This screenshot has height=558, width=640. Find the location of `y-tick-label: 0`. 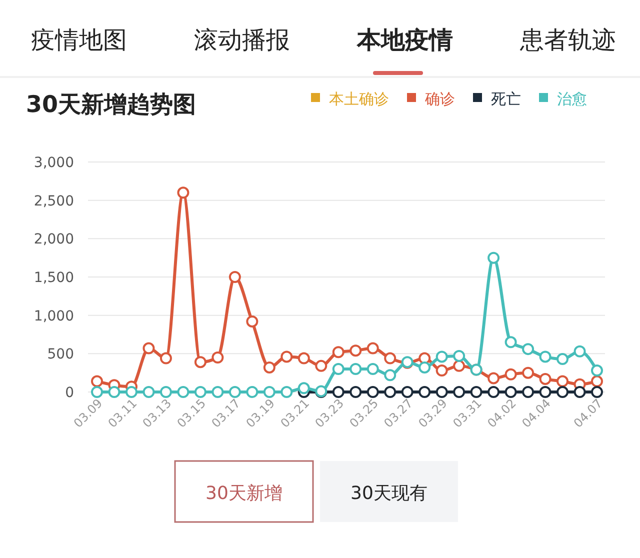

y-tick-label: 0 is located at coordinates (69, 393).